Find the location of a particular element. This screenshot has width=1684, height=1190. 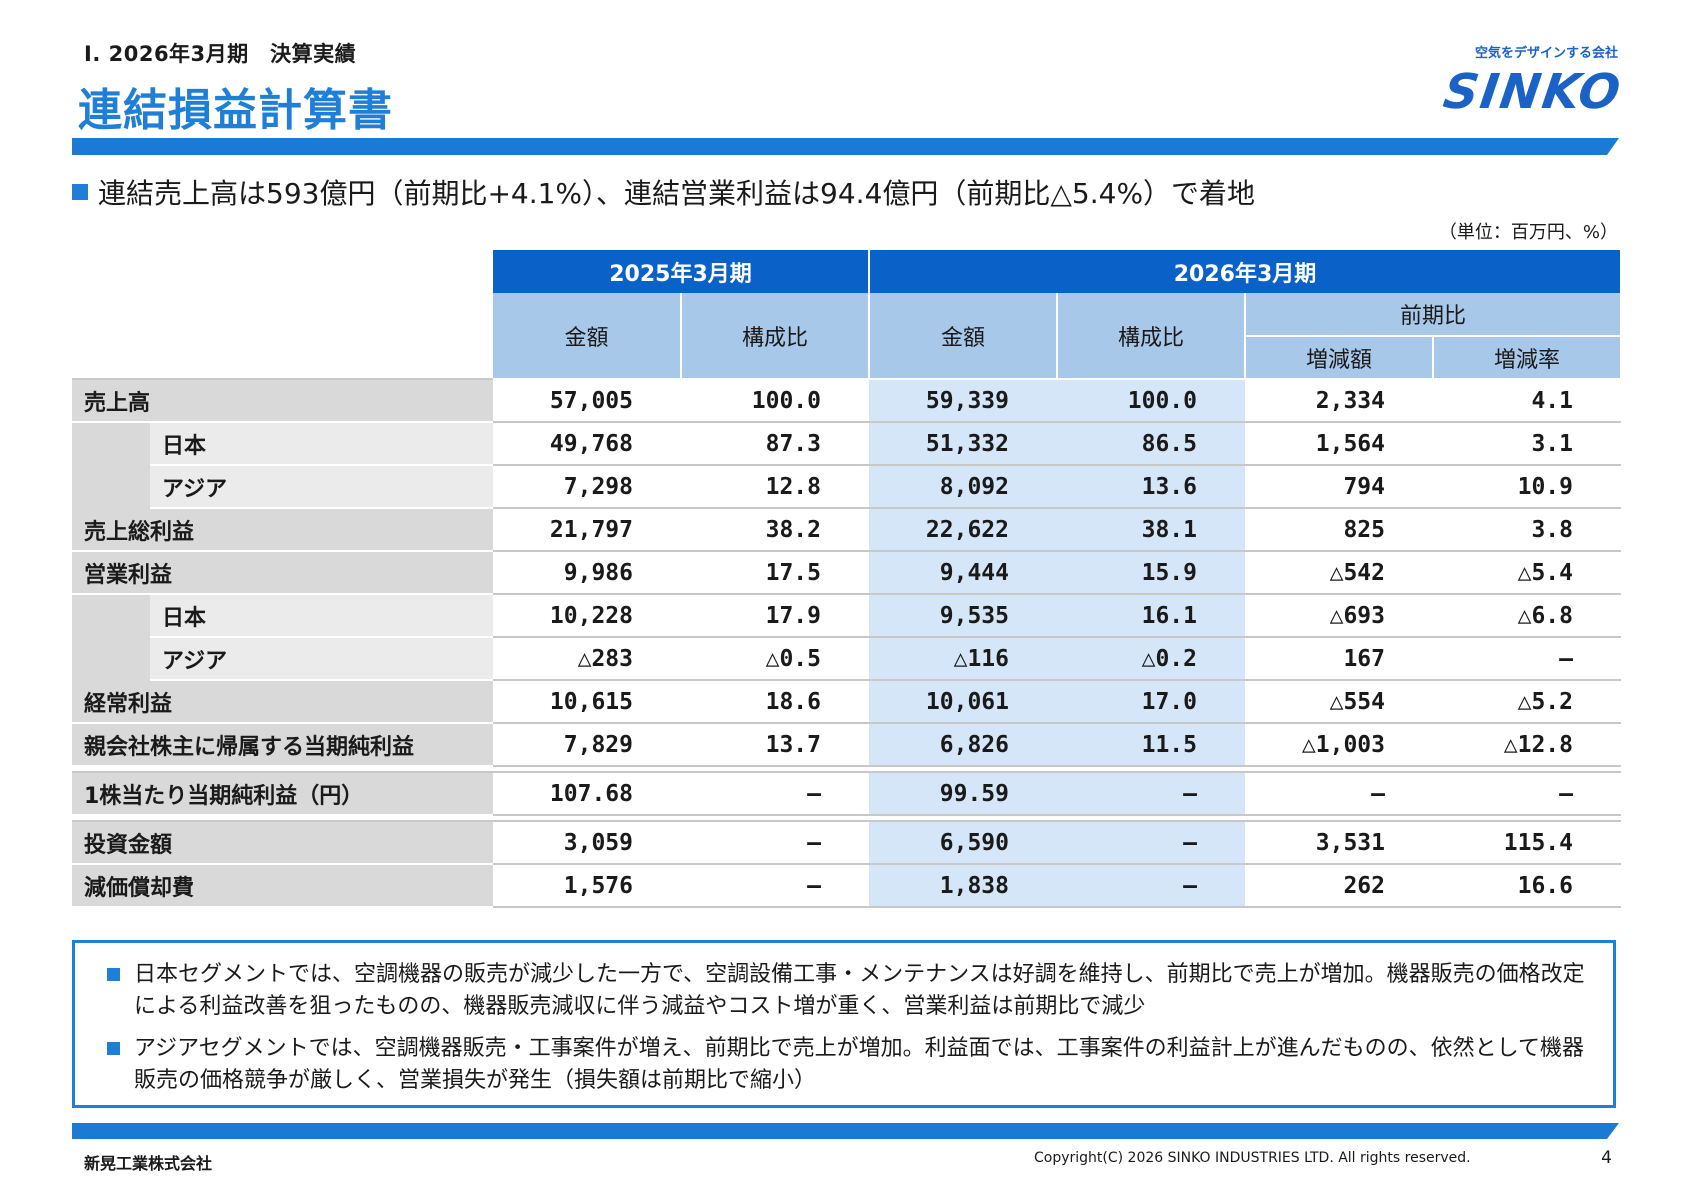

row-label: 売上高 is located at coordinates (282, 401).